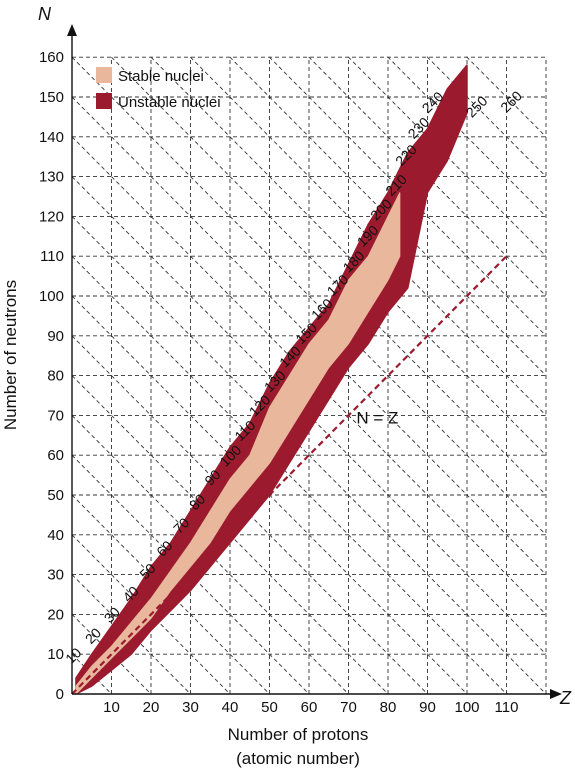 Image resolution: width=575 pixels, height=773 pixels. Describe the element at coordinates (230, 707) in the screenshot. I see `x-tick-label-40: 40` at that location.